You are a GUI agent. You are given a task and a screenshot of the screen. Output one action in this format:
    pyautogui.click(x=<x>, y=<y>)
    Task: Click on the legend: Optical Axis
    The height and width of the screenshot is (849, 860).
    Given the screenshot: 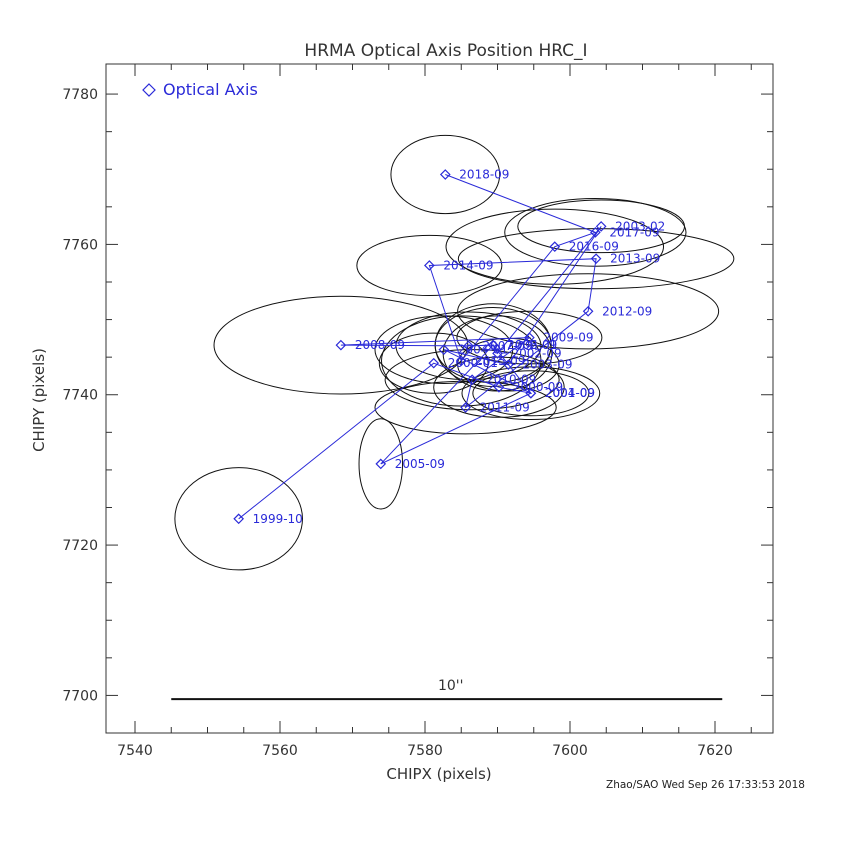 What is the action you would take?
    pyautogui.click(x=200, y=89)
    